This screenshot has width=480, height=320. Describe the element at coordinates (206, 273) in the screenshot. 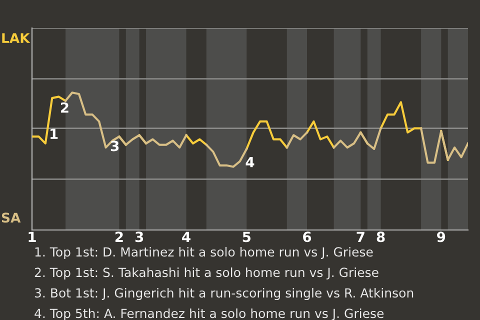

I see `text: 2. Top 1st: S. Takahashi hit a solo home run vs J. Griese` at that location.